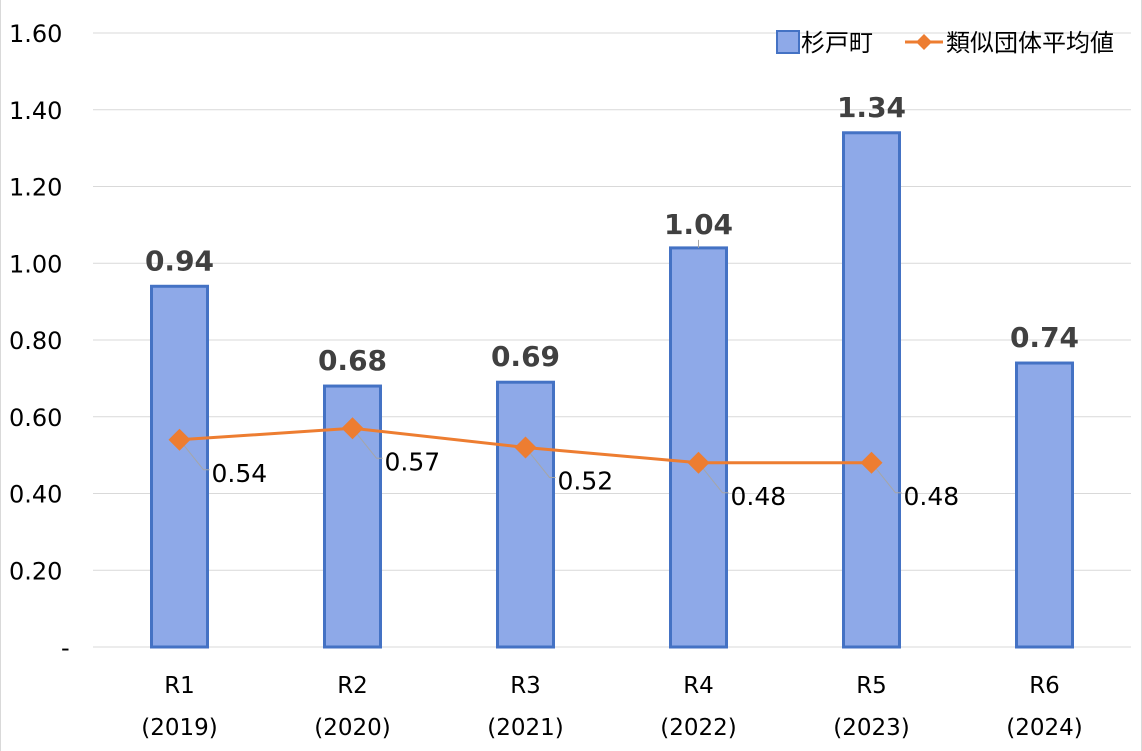 The width and height of the screenshot is (1142, 751). What do you see at coordinates (35, 571) in the screenshot?
I see `y-tick-label: 0.20` at bounding box center [35, 571].